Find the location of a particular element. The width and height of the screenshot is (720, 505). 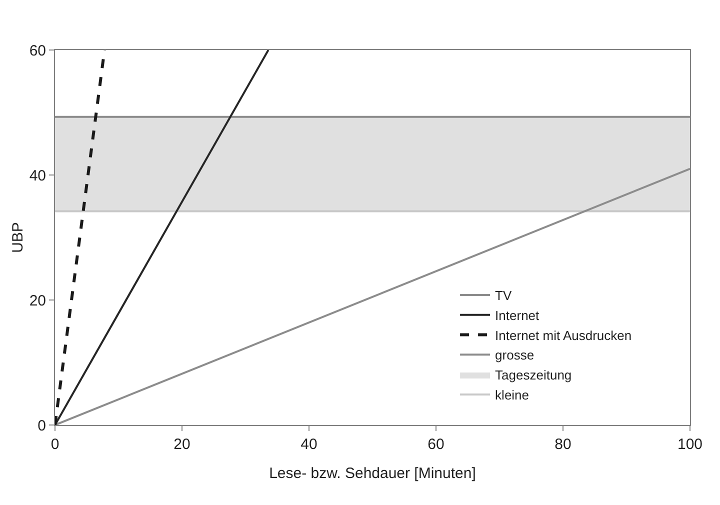

legend-label: Tageszeitung is located at coordinates (533, 375).